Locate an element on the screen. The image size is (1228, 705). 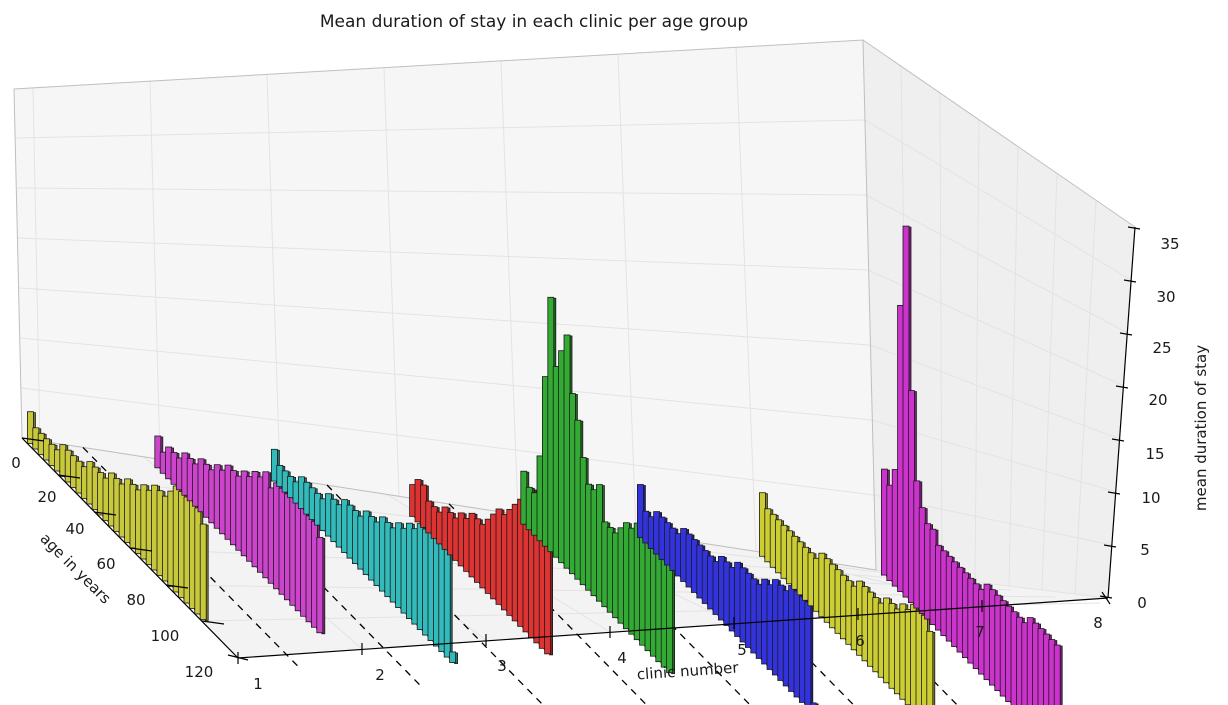
clinic-tick-label: 8 is located at coordinates (1098, 623).